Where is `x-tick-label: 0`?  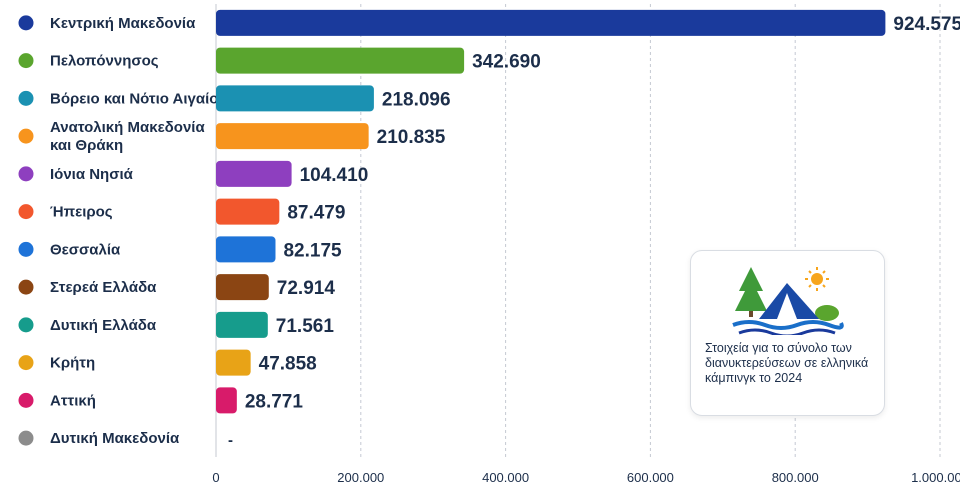 x-tick-label: 0 is located at coordinates (215, 477).